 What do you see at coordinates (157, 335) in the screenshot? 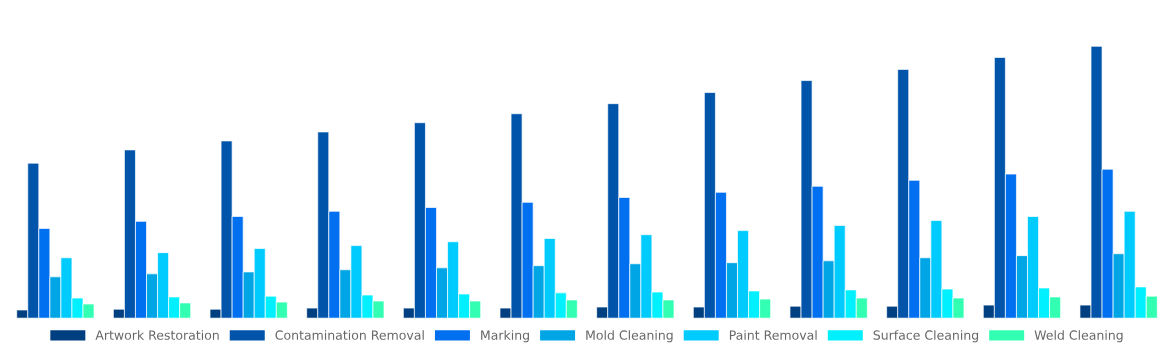
I see `legend-label: Artwork Restoration` at bounding box center [157, 335].